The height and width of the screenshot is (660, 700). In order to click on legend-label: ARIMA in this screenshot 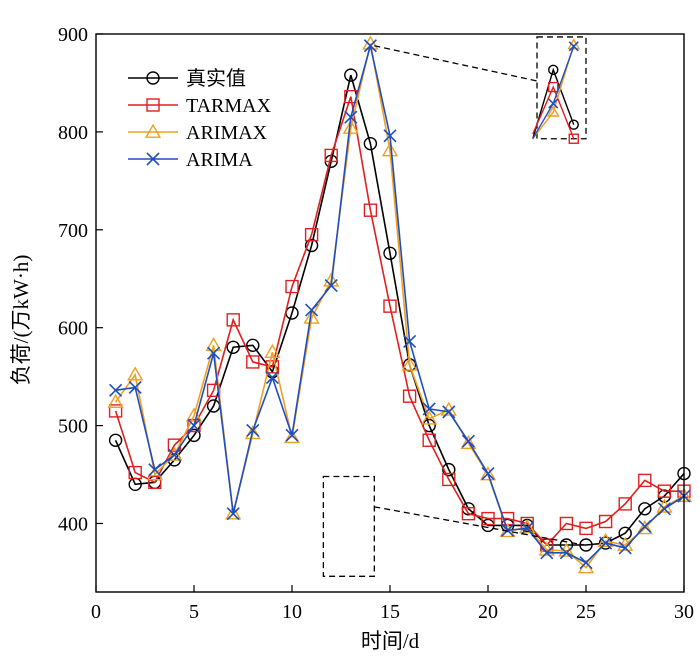, I will do `click(219, 160)`.